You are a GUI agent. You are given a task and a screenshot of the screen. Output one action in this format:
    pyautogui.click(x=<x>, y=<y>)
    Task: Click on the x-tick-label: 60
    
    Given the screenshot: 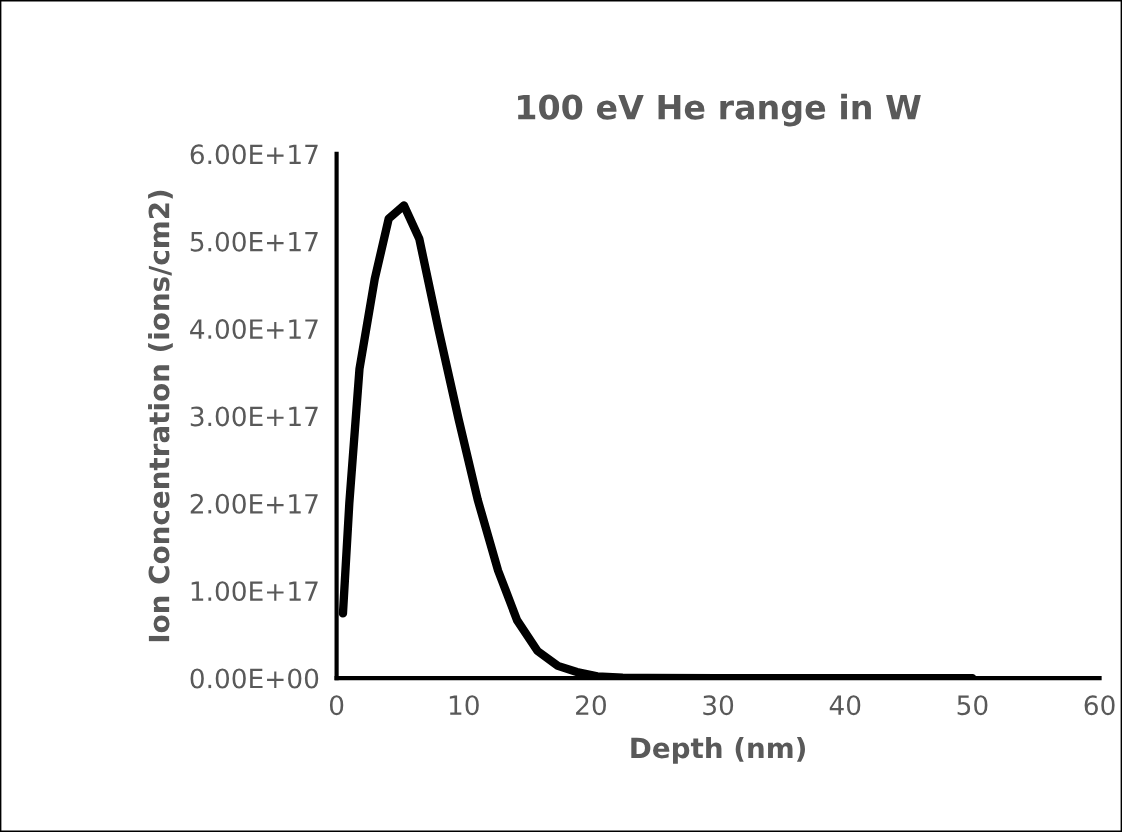 What is the action you would take?
    pyautogui.click(x=1099, y=705)
    